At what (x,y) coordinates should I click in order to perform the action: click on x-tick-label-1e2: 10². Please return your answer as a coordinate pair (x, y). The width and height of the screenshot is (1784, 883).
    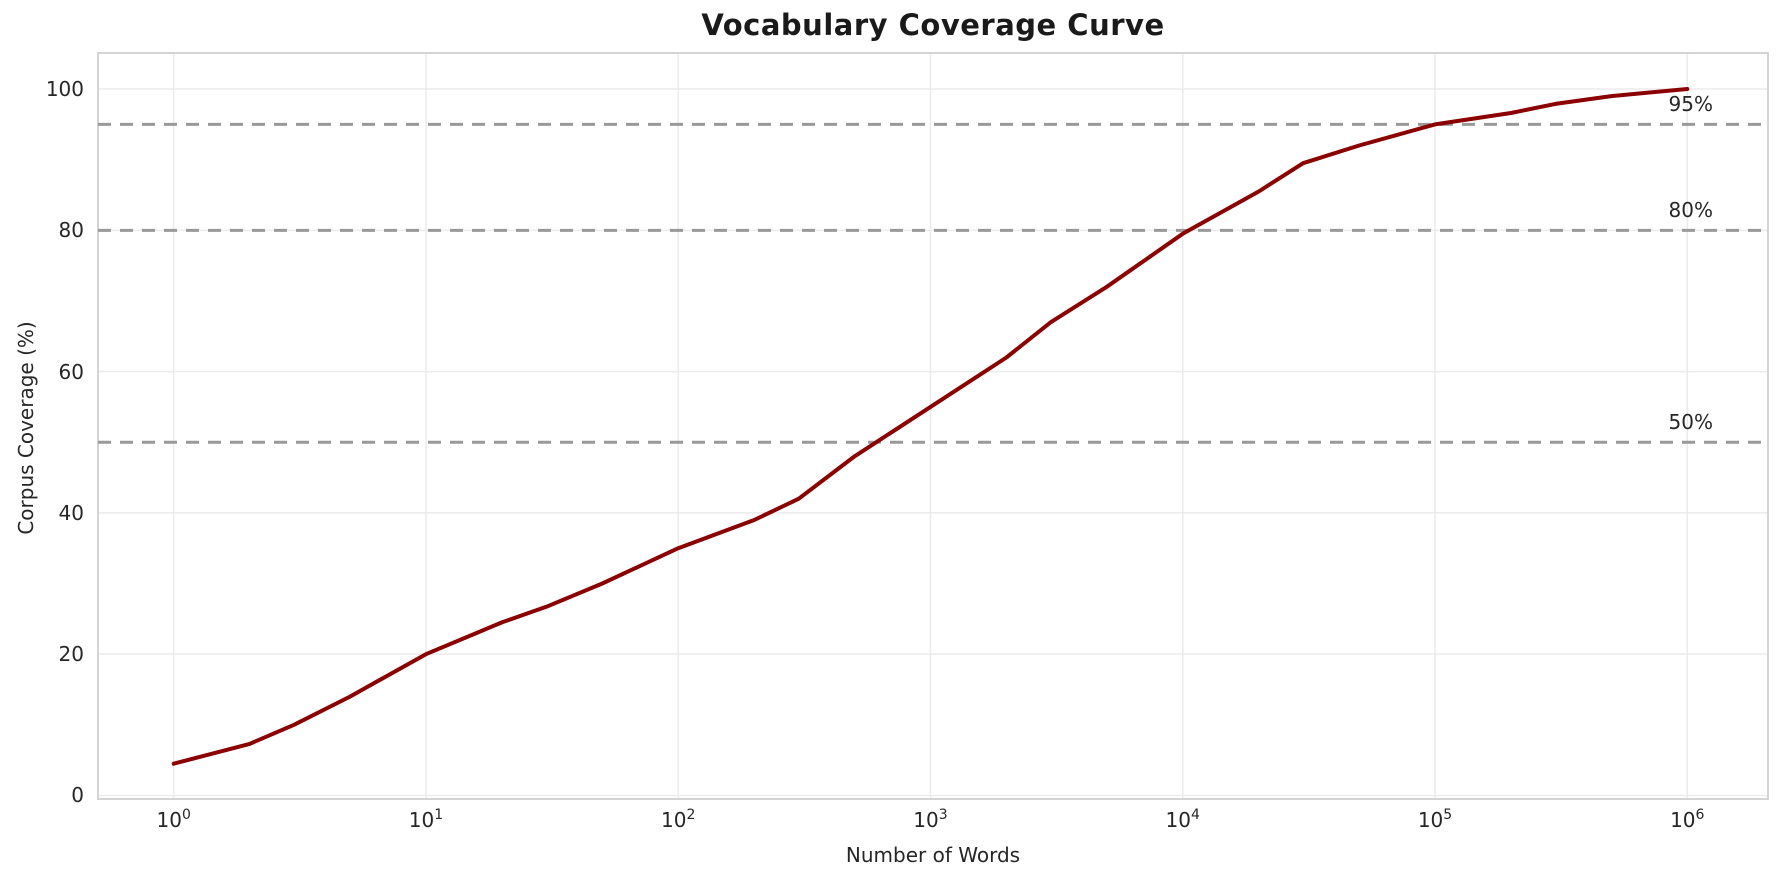
    Looking at the image, I should click on (678, 819).